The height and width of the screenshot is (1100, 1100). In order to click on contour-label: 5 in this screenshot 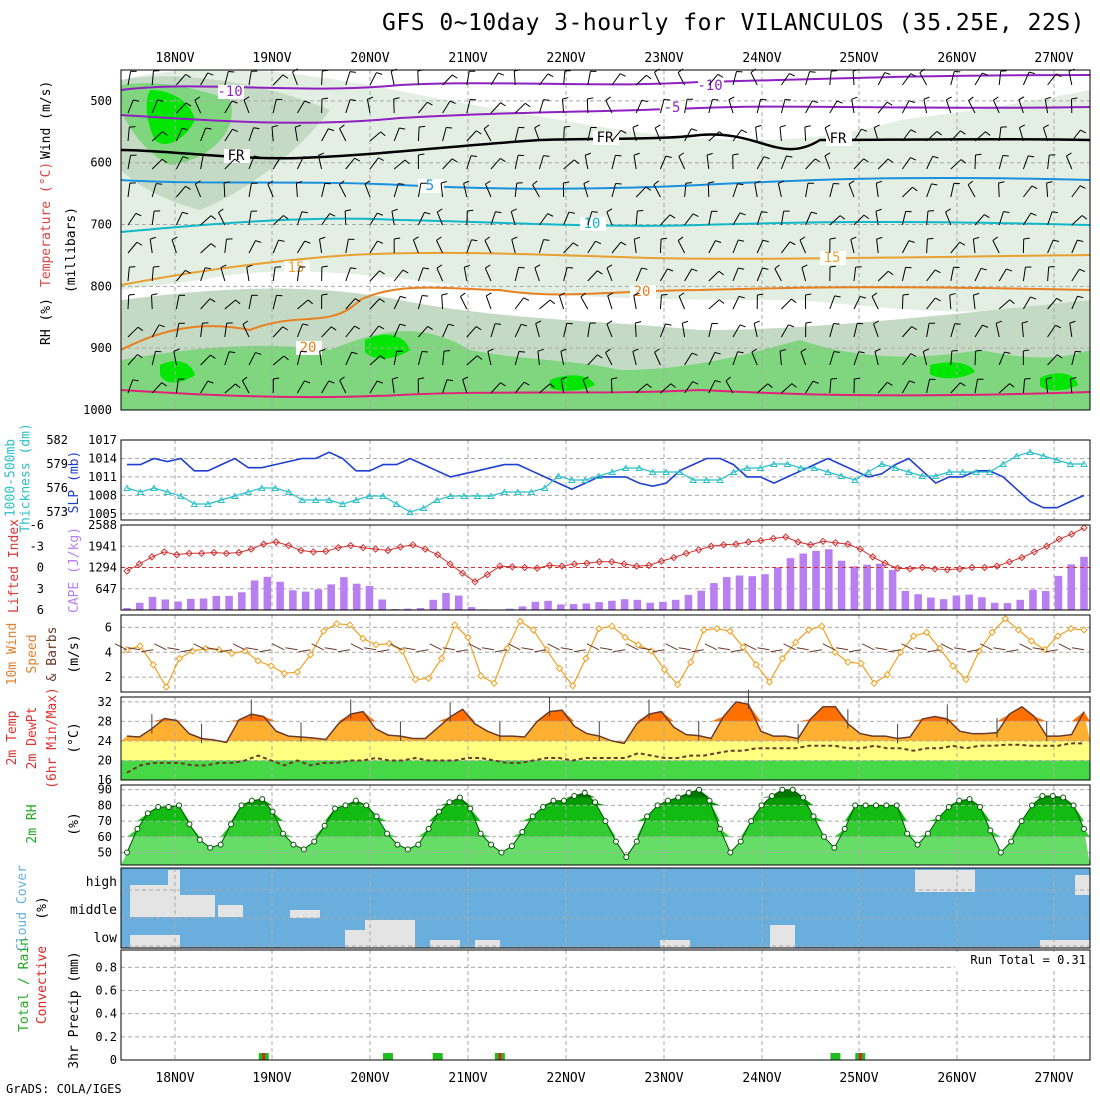, I will do `click(430, 186)`.